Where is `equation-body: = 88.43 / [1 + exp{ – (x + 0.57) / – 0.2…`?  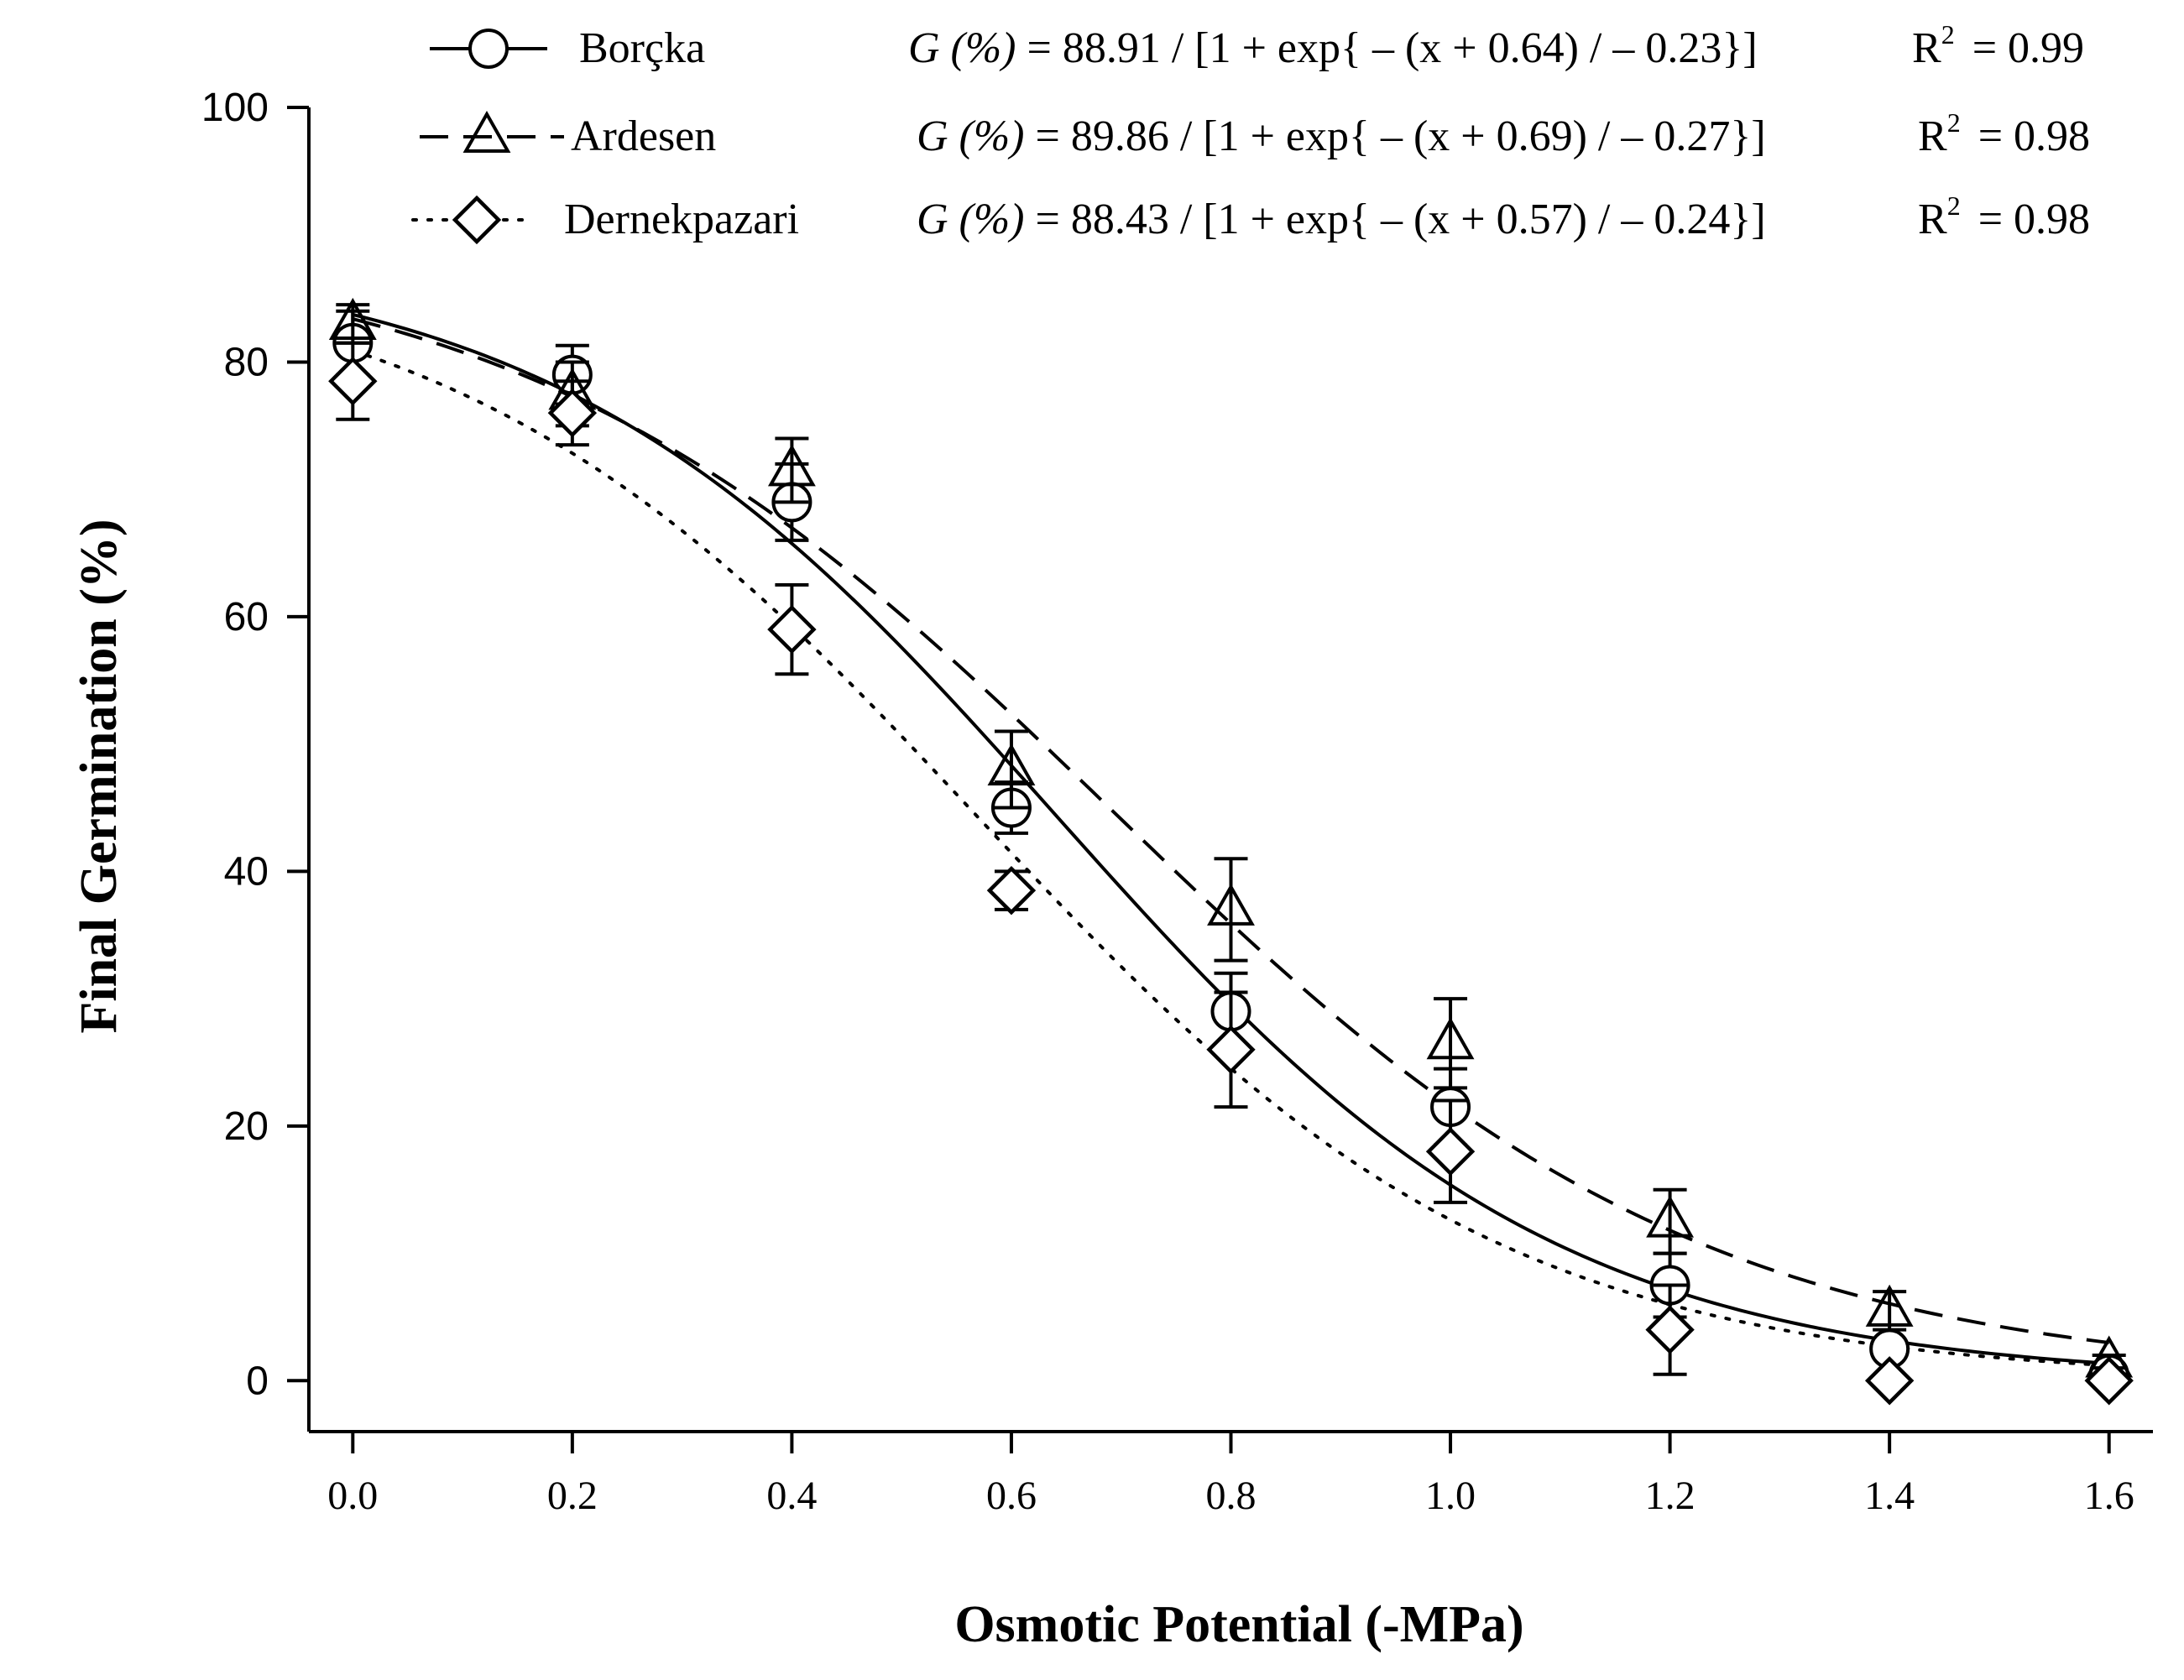 equation-body: = 88.43 / [1 + exp{ – (x + 0.57) / – 0.2… is located at coordinates (1401, 219).